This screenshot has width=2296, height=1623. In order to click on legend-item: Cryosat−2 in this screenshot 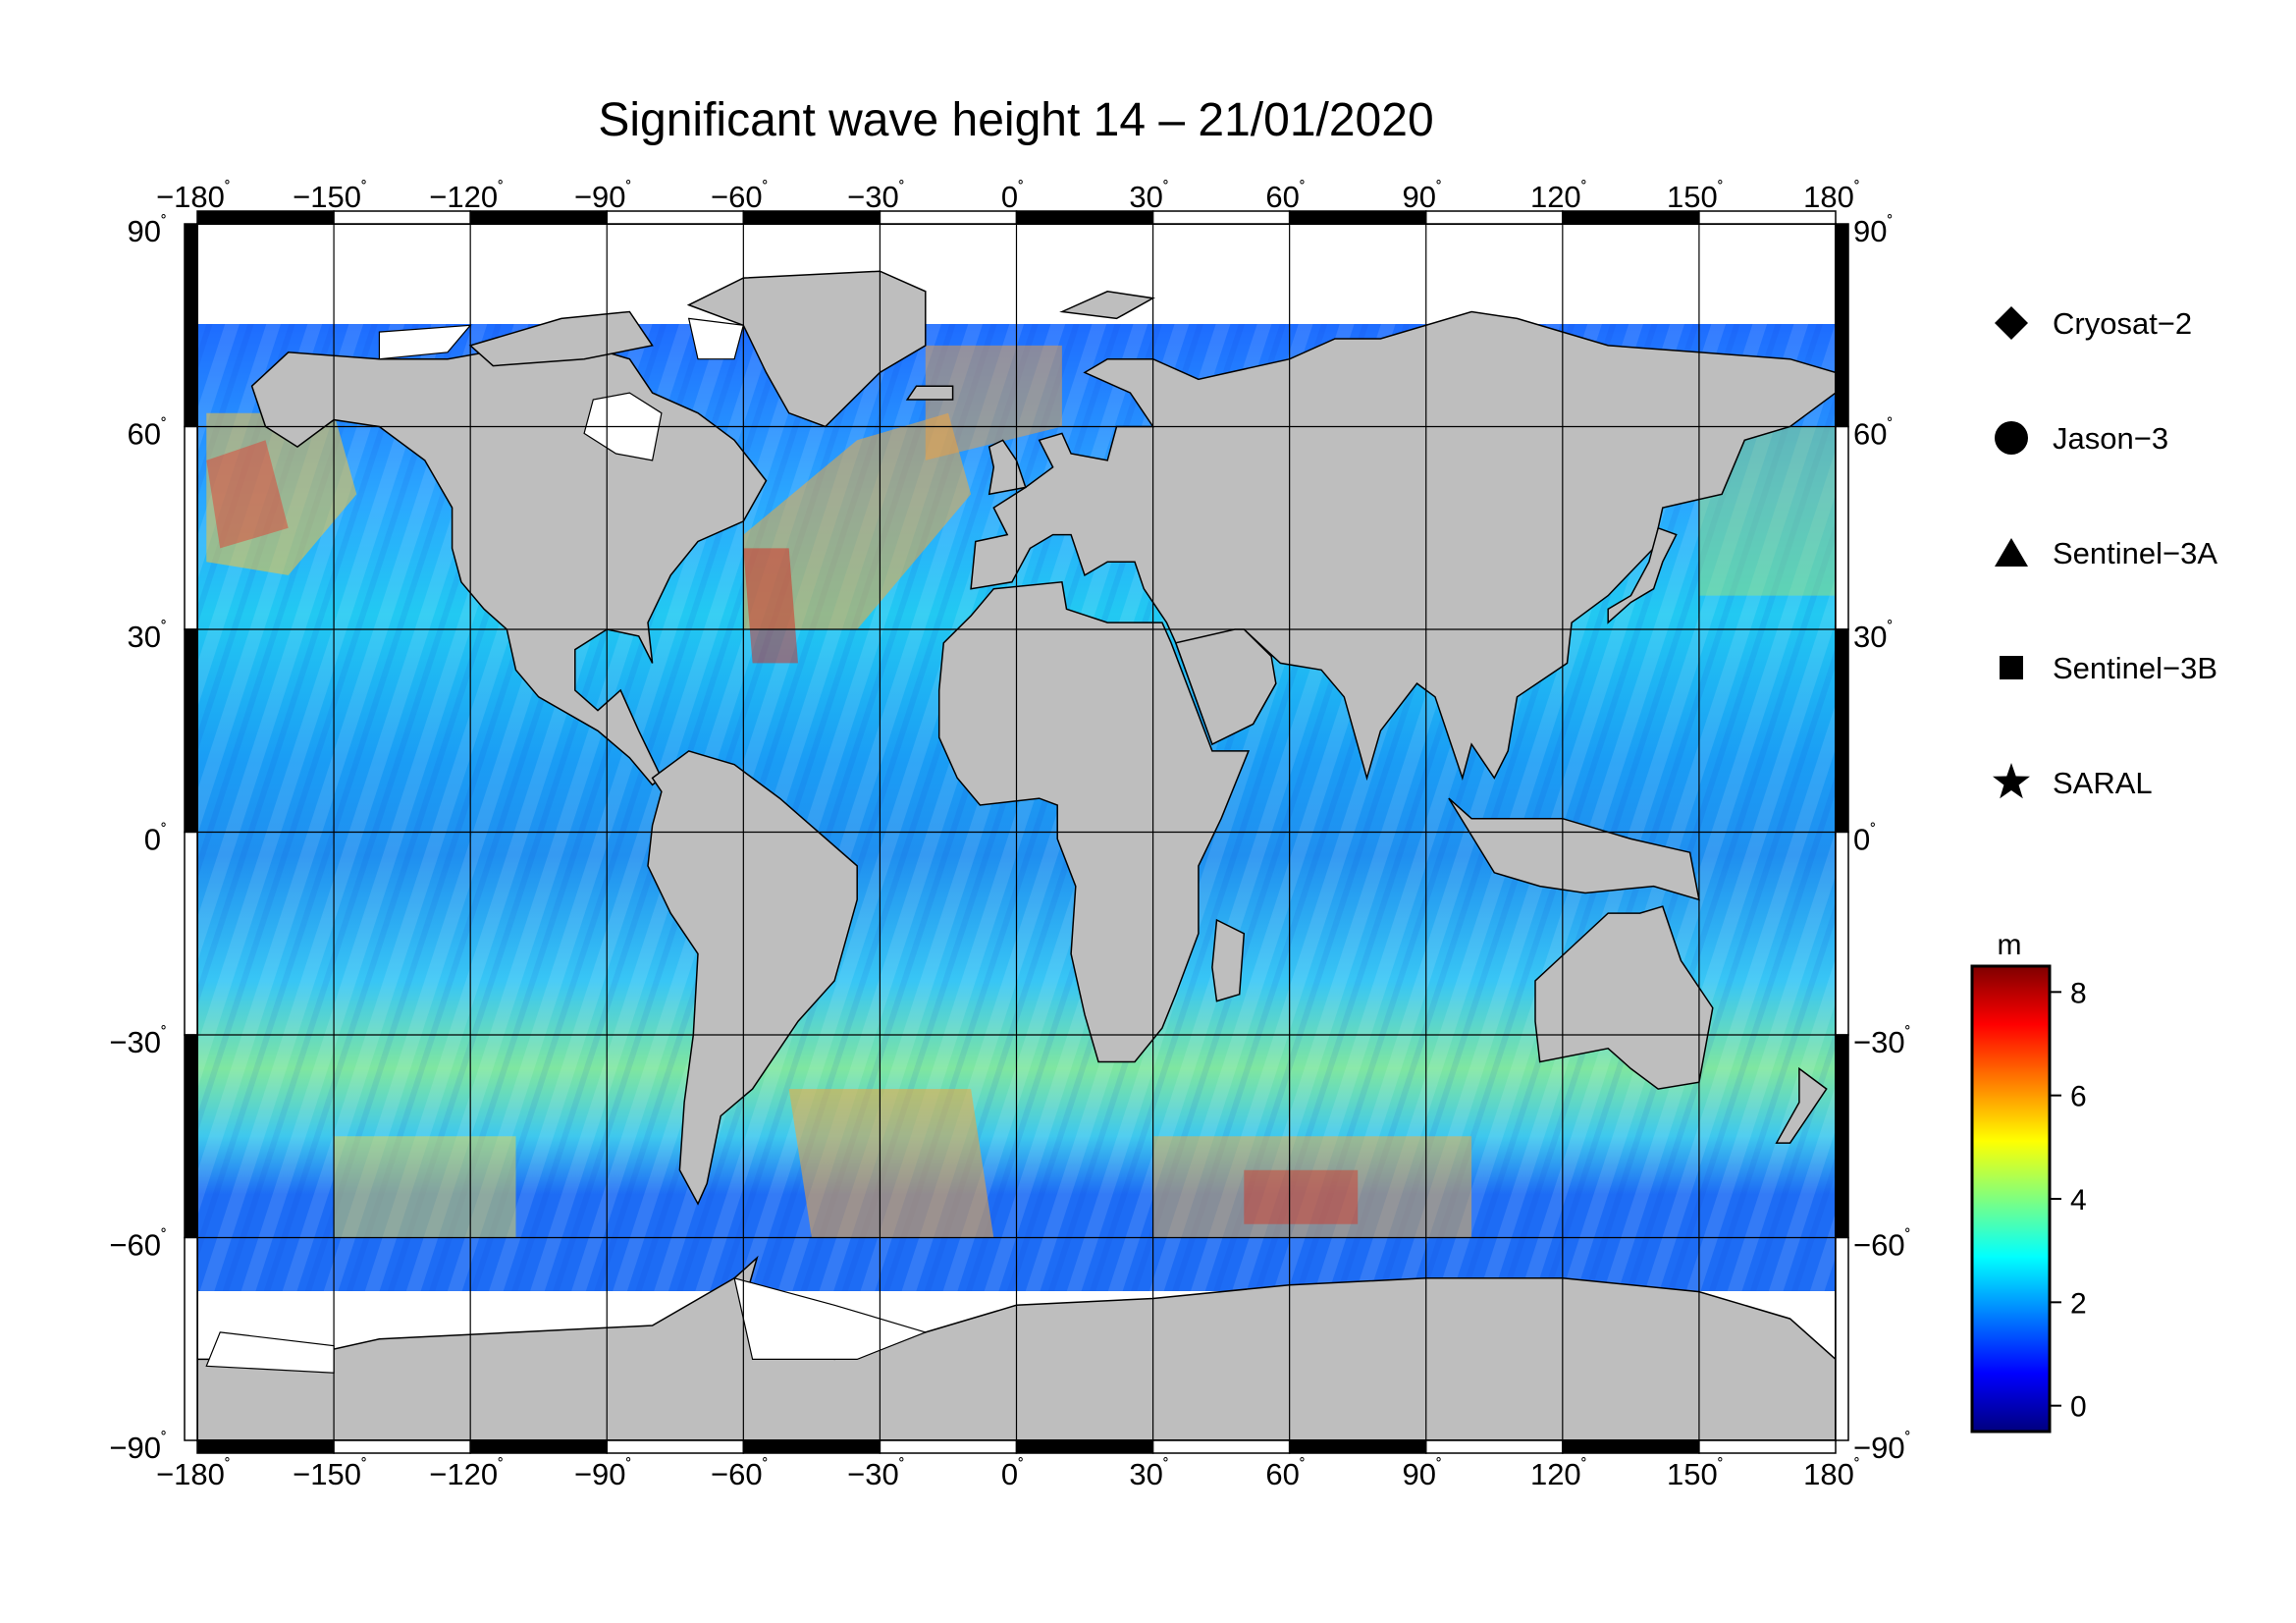, I will do `click(2093, 323)`.